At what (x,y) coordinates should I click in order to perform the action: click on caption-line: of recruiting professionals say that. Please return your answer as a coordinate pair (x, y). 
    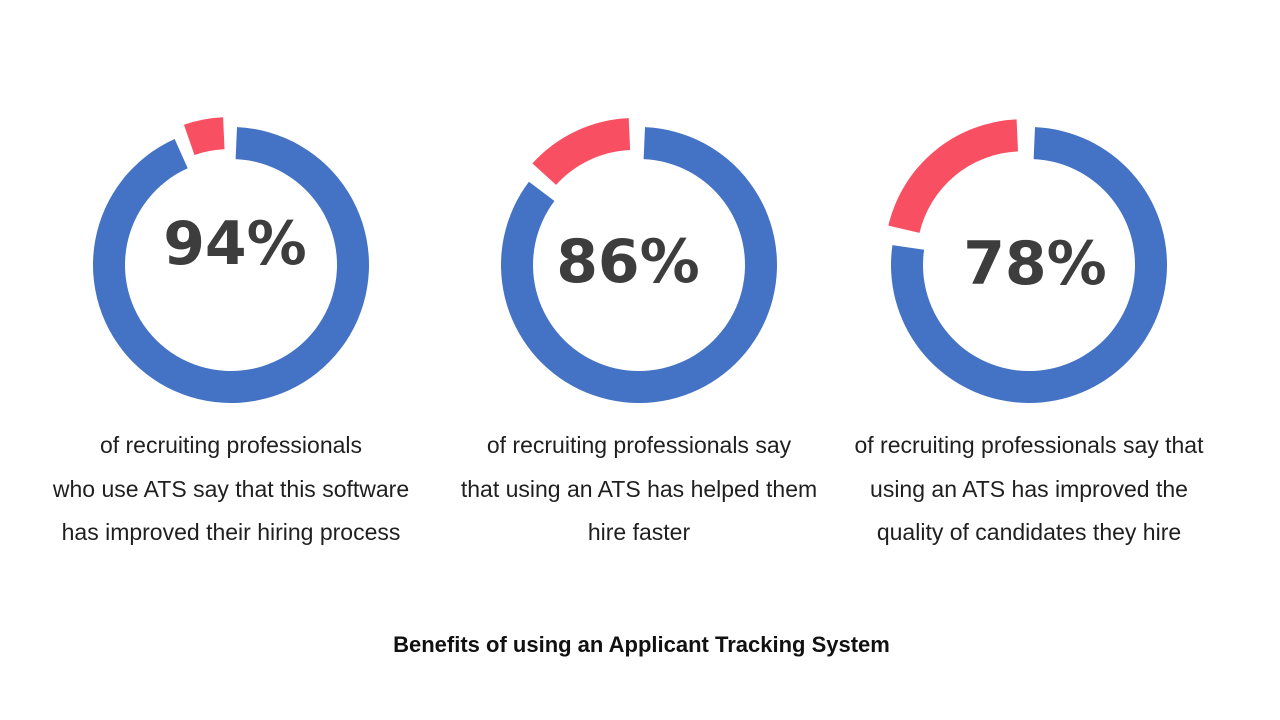
    Looking at the image, I should click on (1029, 445).